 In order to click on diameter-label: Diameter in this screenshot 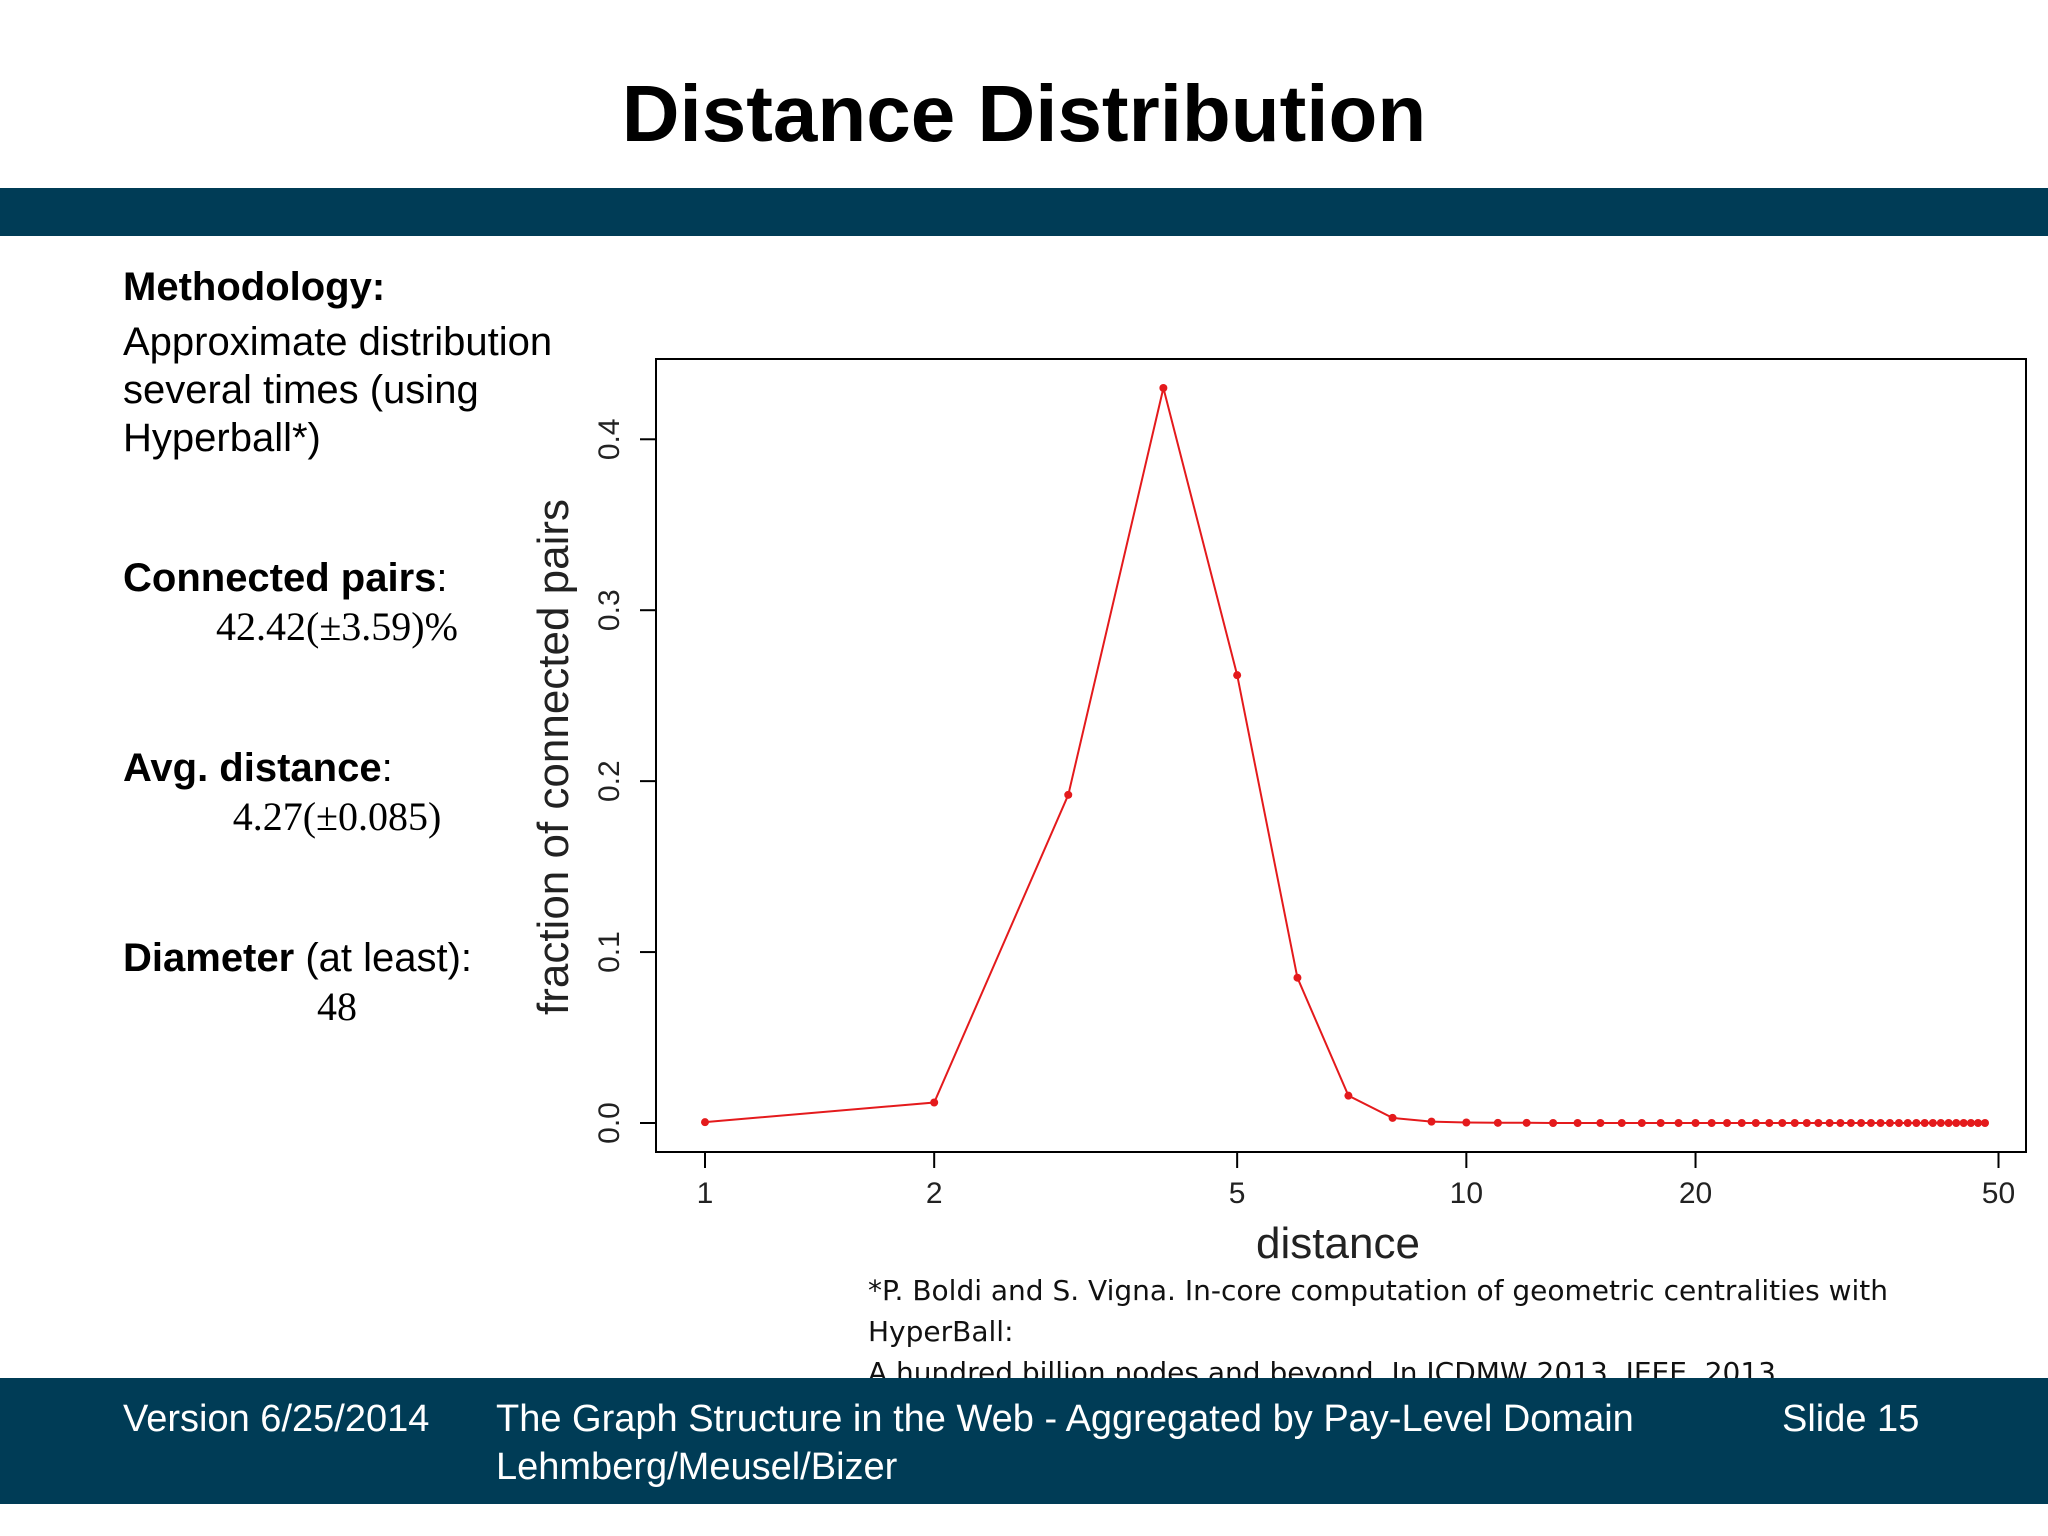, I will do `click(209, 958)`.